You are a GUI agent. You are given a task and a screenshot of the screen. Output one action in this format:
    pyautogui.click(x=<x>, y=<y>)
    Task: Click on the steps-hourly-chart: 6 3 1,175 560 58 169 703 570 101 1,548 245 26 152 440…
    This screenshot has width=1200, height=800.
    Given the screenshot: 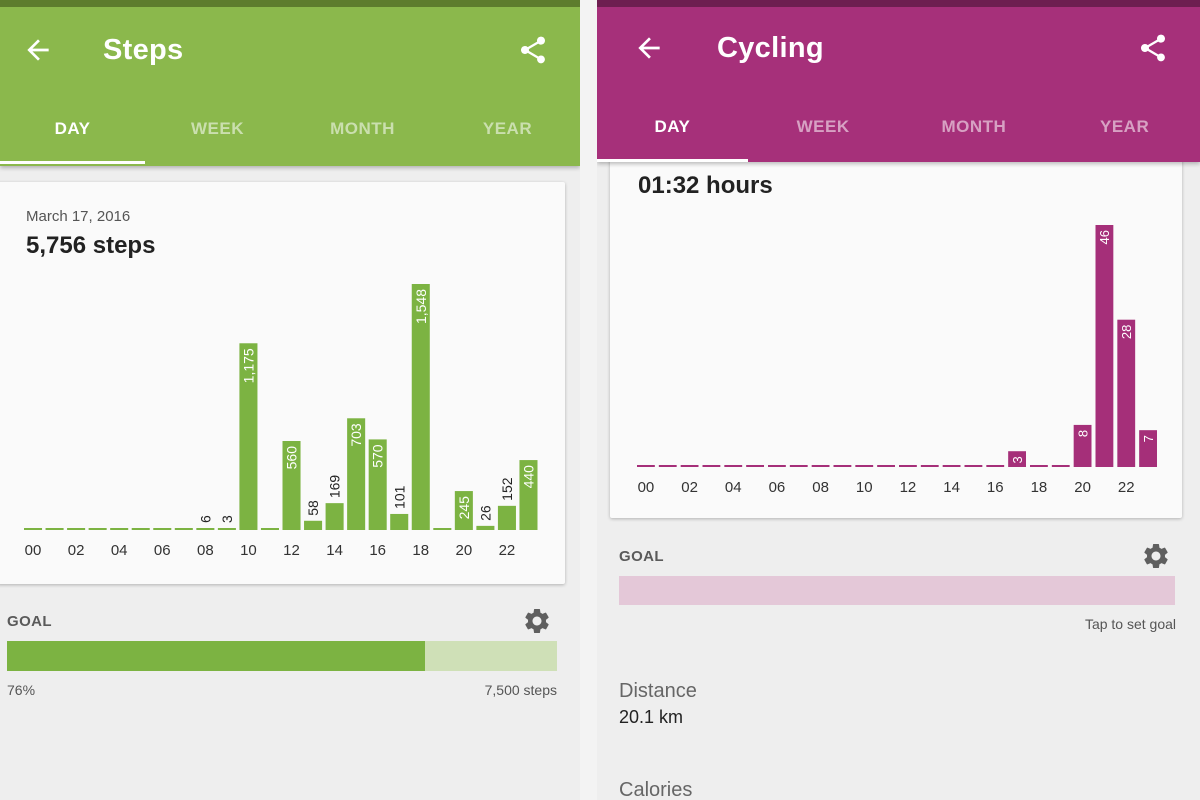 What is the action you would take?
    pyautogui.click(x=281, y=421)
    